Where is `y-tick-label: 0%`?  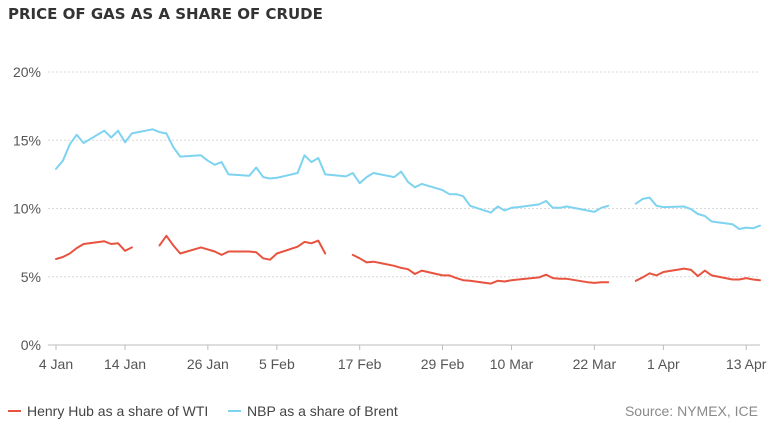 y-tick-label: 0% is located at coordinates (31, 345).